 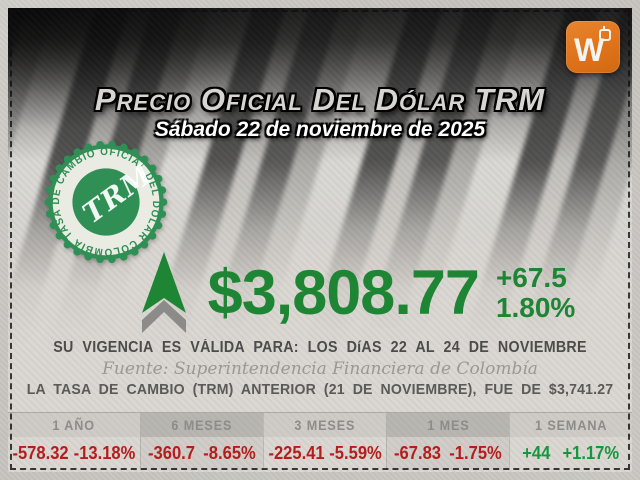 What do you see at coordinates (202, 441) in the screenshot?
I see `table-column-6-months: 6 MESES -360.7 -8.65%` at bounding box center [202, 441].